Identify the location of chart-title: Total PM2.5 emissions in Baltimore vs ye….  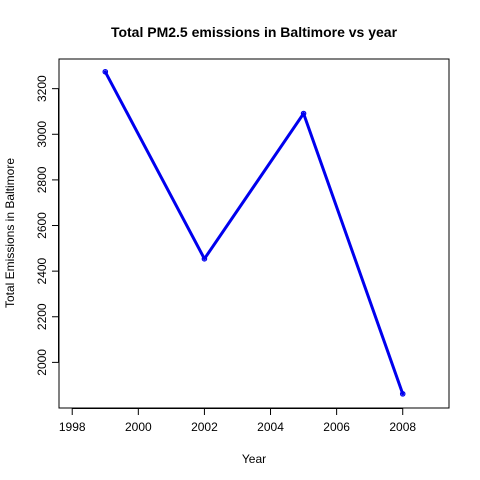
(254, 32).